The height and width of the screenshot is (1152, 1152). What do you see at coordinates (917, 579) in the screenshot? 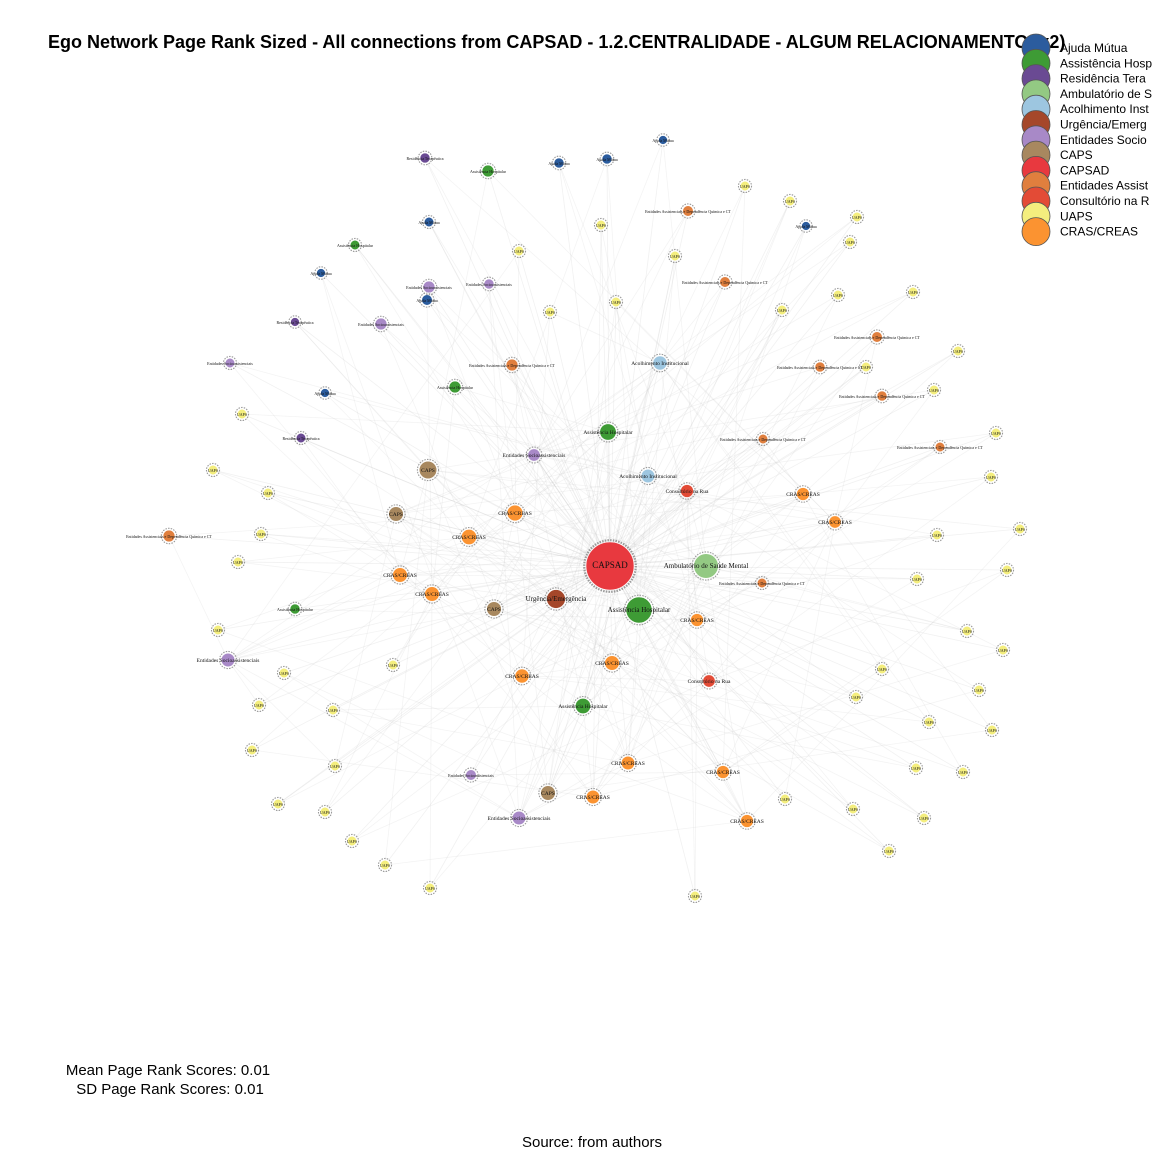
I see `node-85: UAPS` at bounding box center [917, 579].